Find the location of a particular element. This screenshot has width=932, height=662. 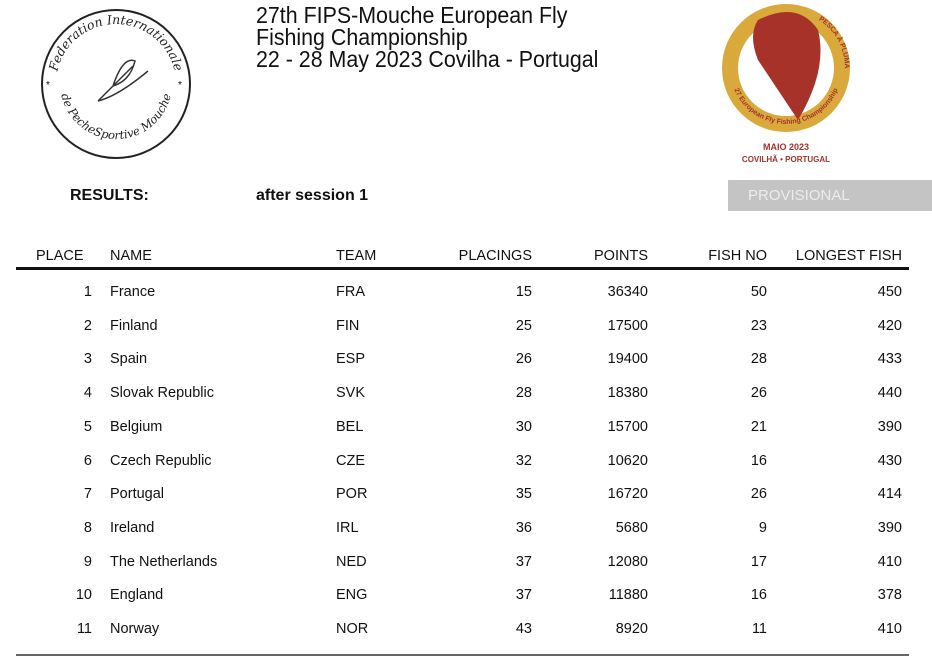

cell-name: Slovak Republic is located at coordinates (162, 393).